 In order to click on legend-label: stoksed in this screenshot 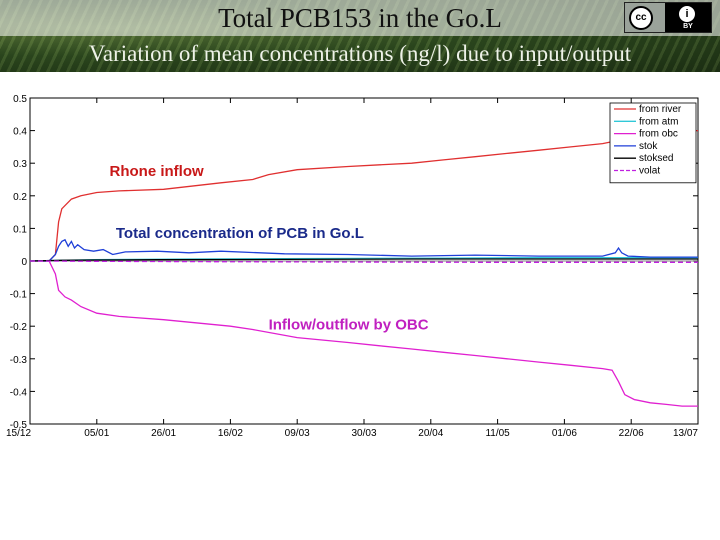, I will do `click(656, 158)`.